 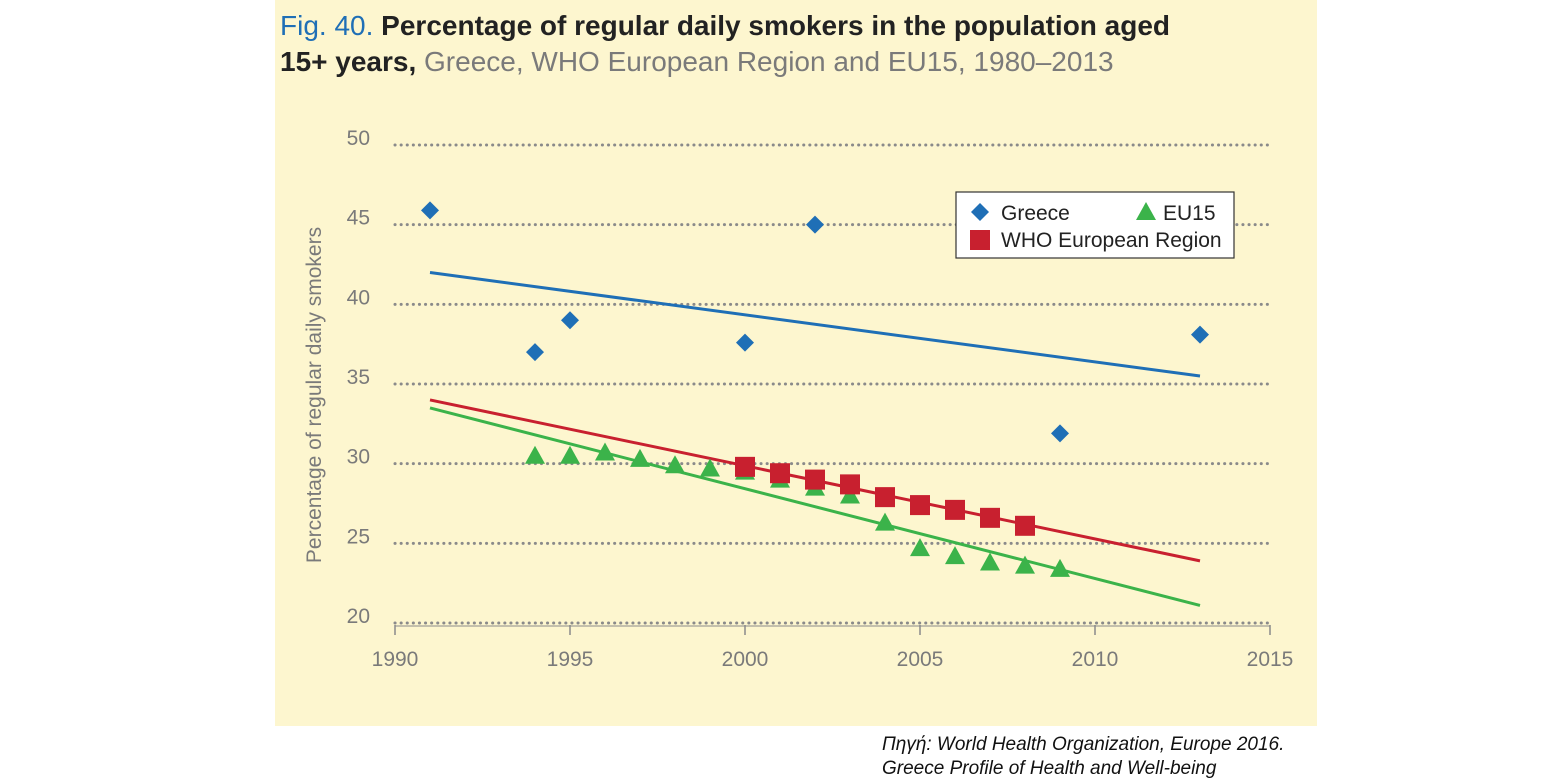 What do you see at coordinates (358, 616) in the screenshot?
I see `y-tick-label: 20` at bounding box center [358, 616].